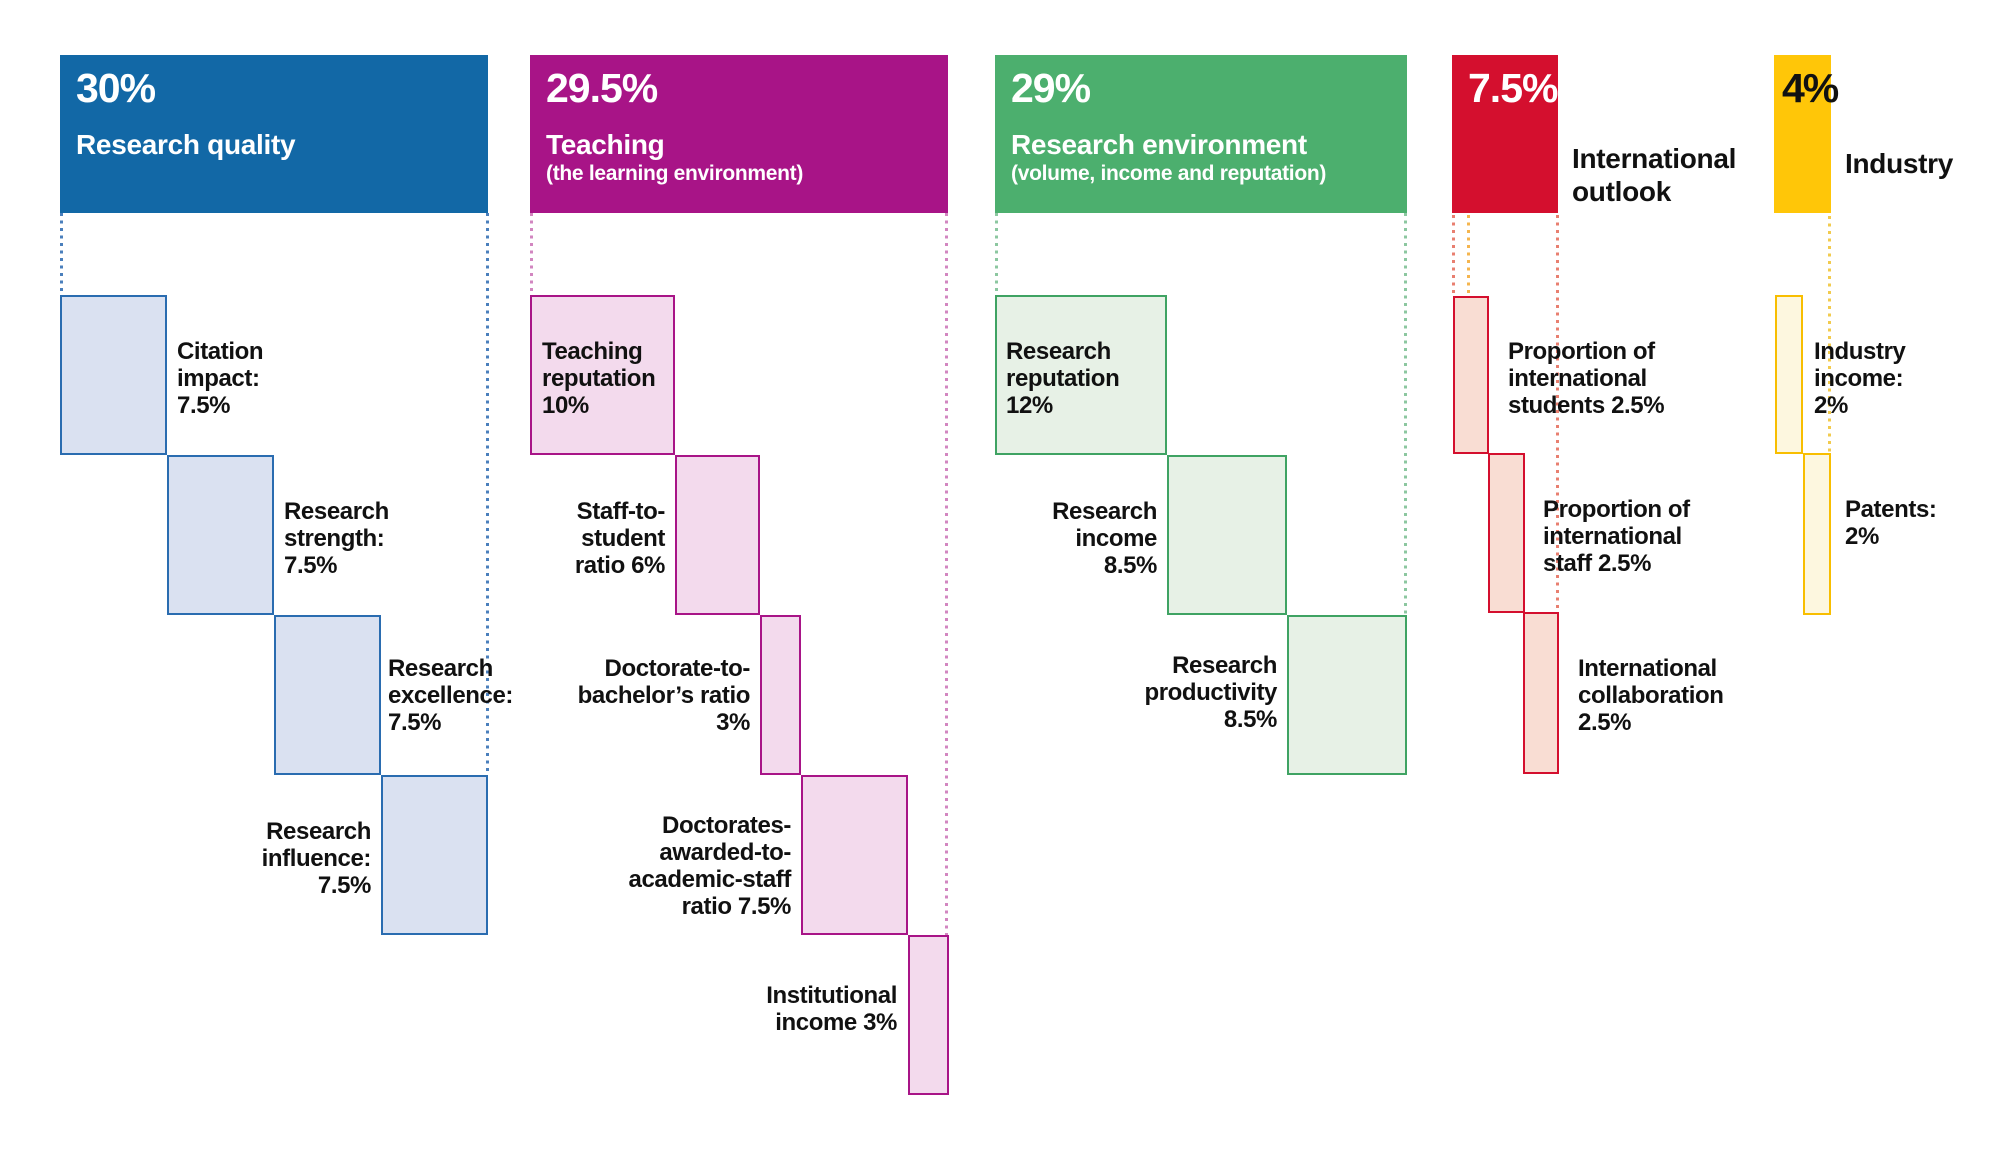 The image size is (2000, 1152). What do you see at coordinates (1891, 523) in the screenshot?
I see `label-patents: Patents: 2%` at bounding box center [1891, 523].